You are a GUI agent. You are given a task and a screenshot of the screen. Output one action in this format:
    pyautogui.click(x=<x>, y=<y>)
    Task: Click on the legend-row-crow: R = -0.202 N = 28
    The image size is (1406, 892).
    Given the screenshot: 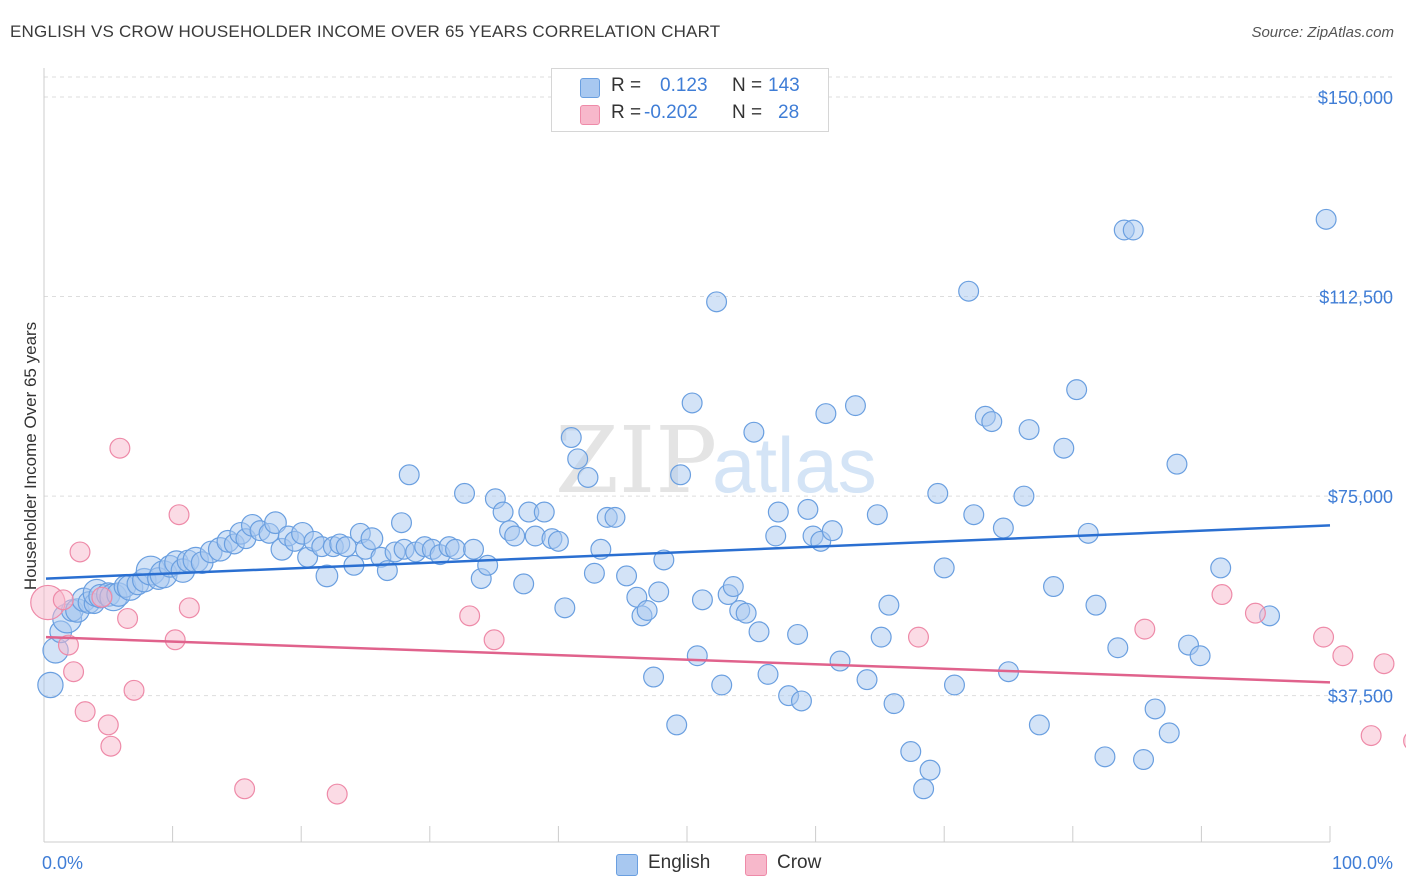 What is the action you would take?
    pyautogui.click(x=690, y=115)
    